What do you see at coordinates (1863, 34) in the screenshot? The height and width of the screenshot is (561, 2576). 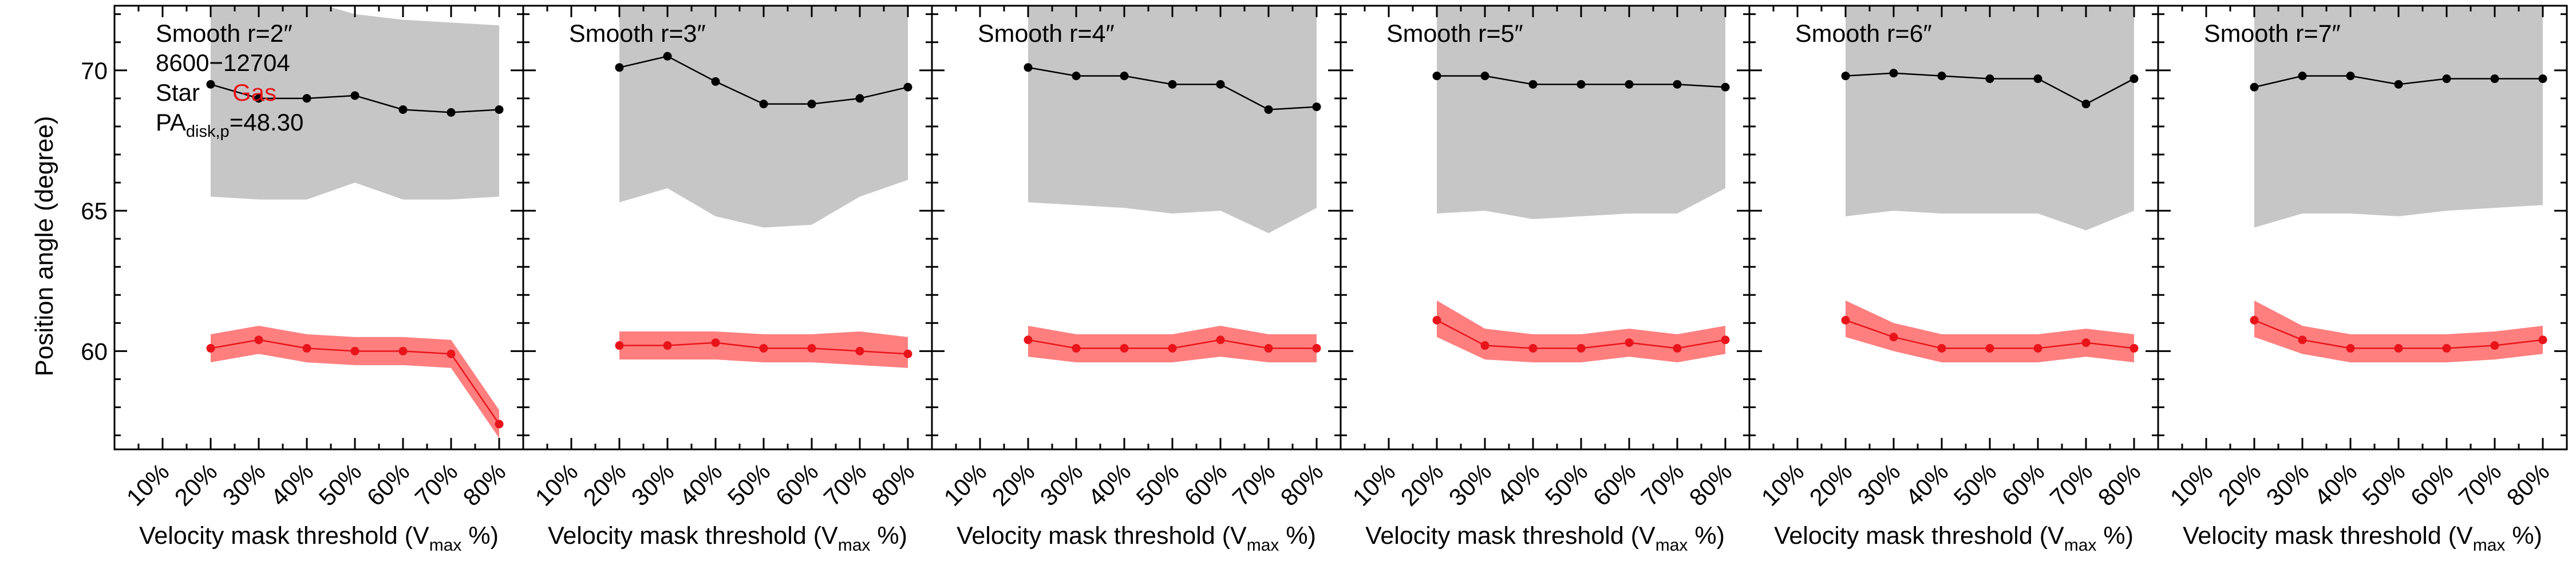 I see `panel-title: Smooth r=6″` at bounding box center [1863, 34].